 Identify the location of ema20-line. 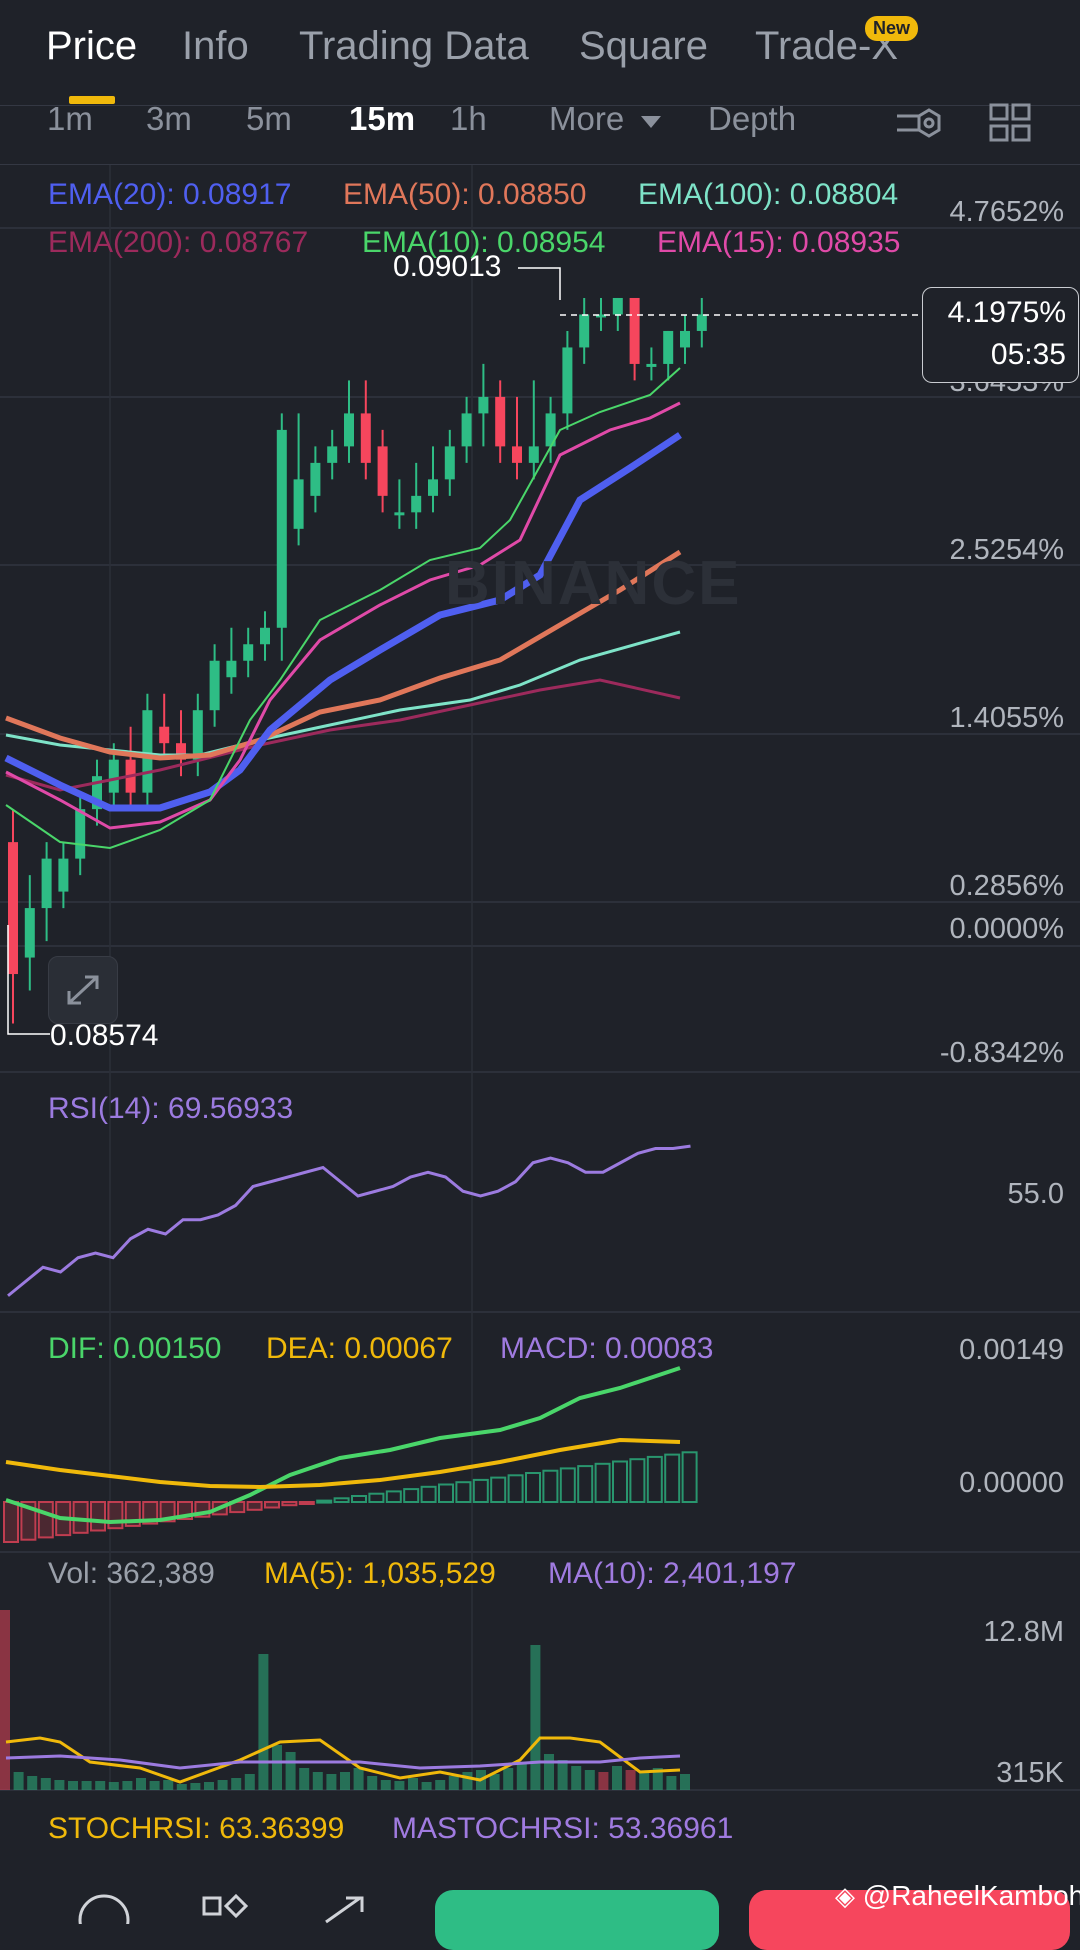
(343, 622).